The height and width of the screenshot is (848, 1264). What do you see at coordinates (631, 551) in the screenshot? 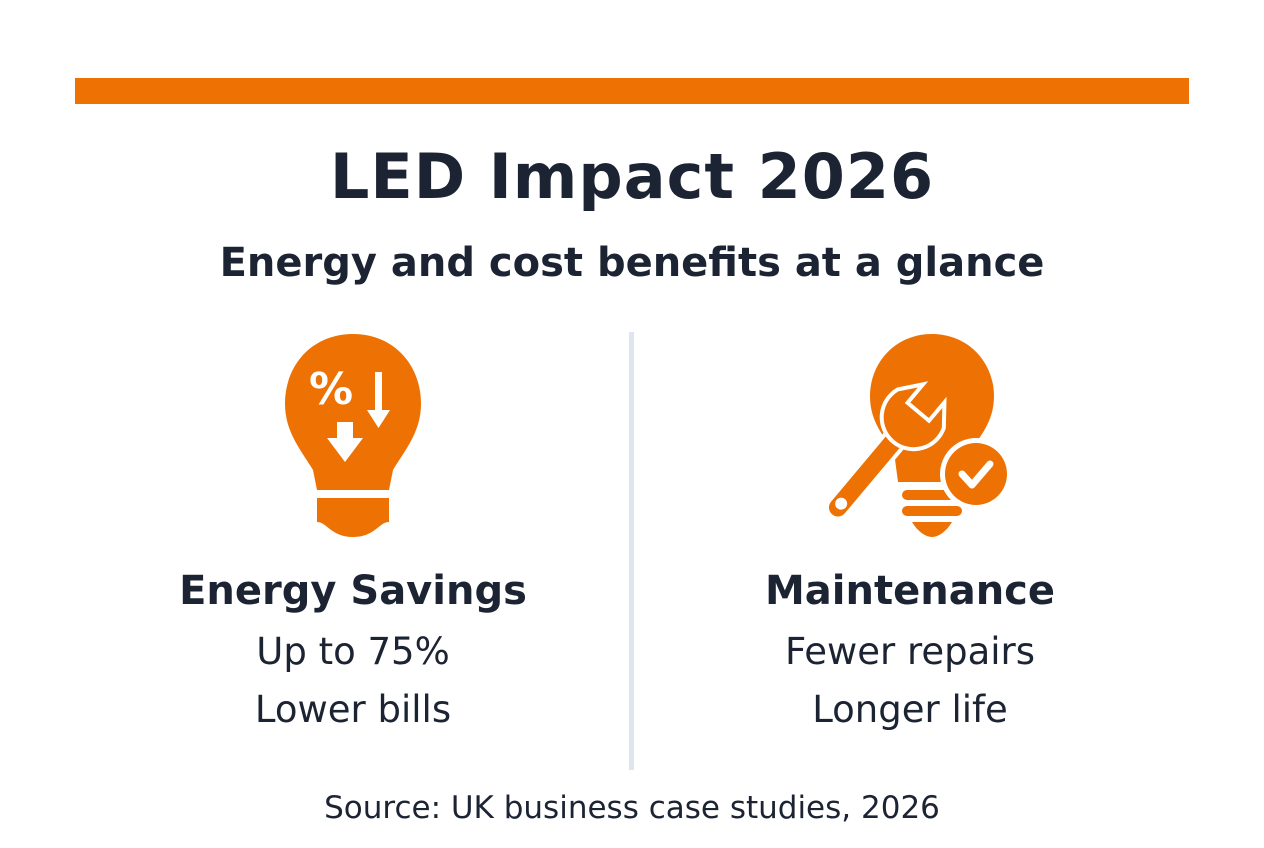
I see `column-divider` at bounding box center [631, 551].